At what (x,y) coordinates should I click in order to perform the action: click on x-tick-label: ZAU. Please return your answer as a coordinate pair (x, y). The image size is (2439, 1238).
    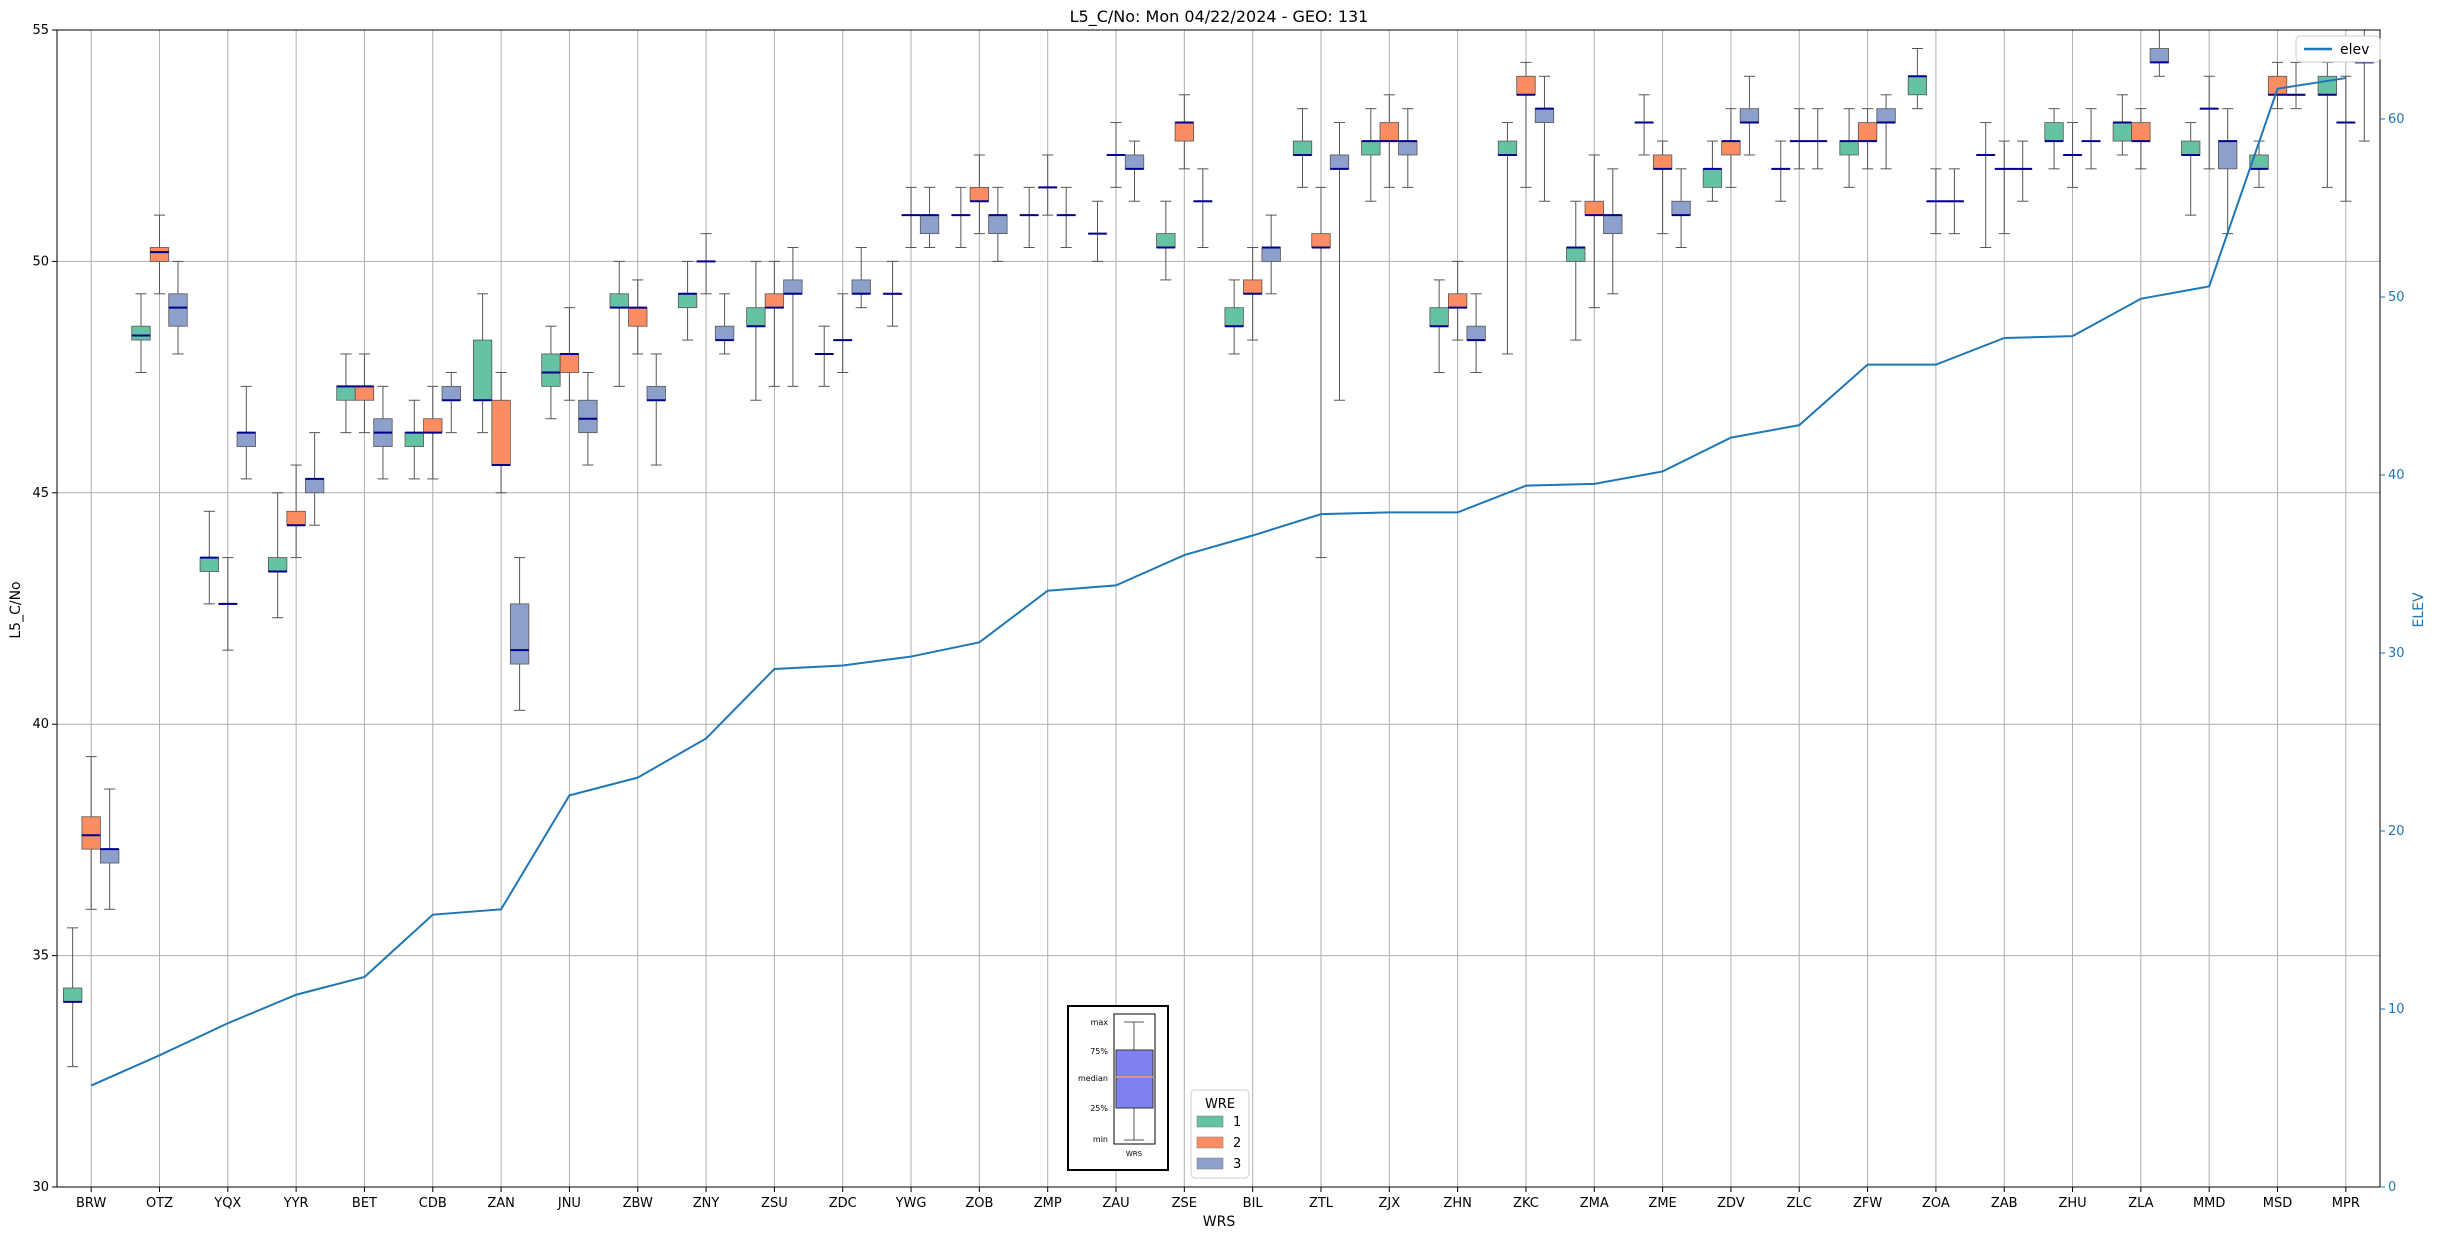
    Looking at the image, I should click on (1115, 1203).